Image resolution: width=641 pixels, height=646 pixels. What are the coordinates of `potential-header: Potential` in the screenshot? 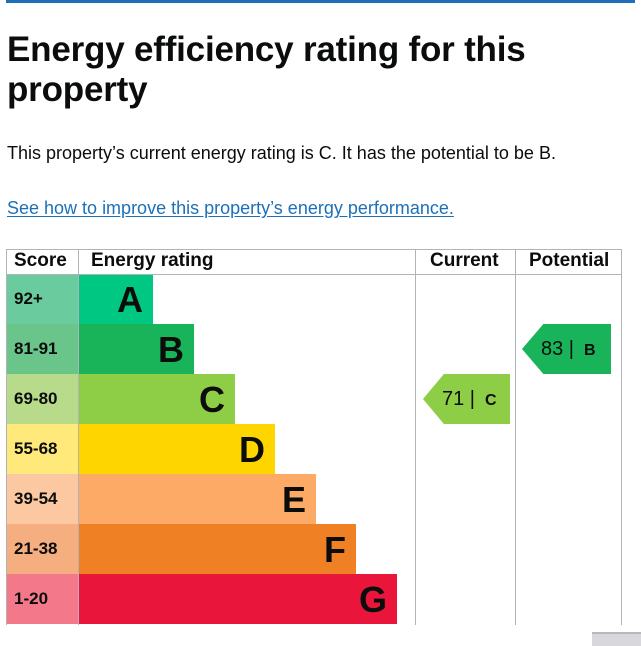 It's located at (569, 260).